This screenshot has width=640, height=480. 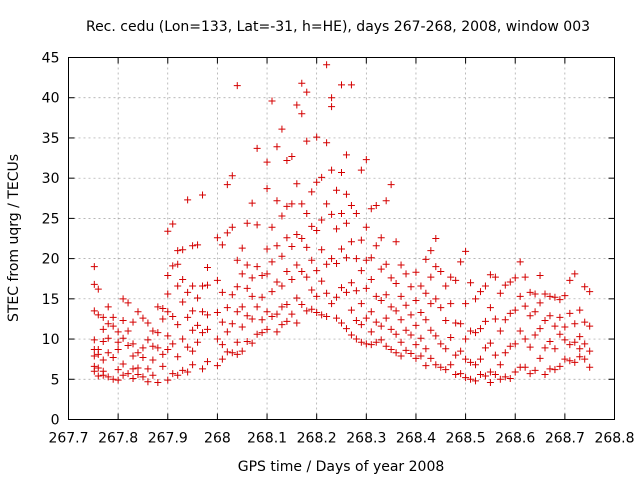 I want to click on y-tick-label: 15, so click(x=51, y=300).